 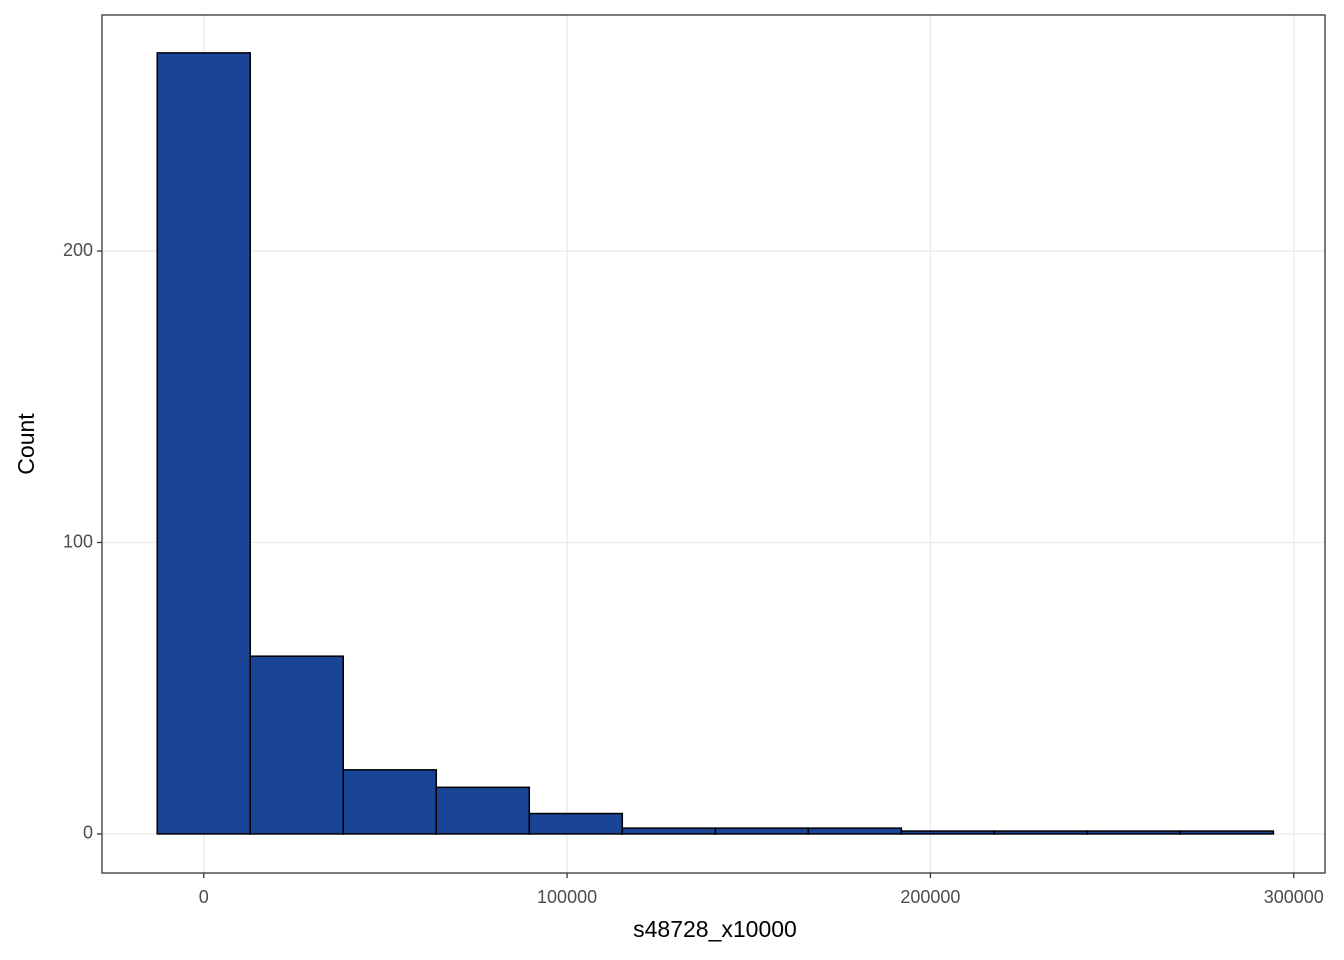 I want to click on y-axis-title: Count, so click(x=26, y=444).